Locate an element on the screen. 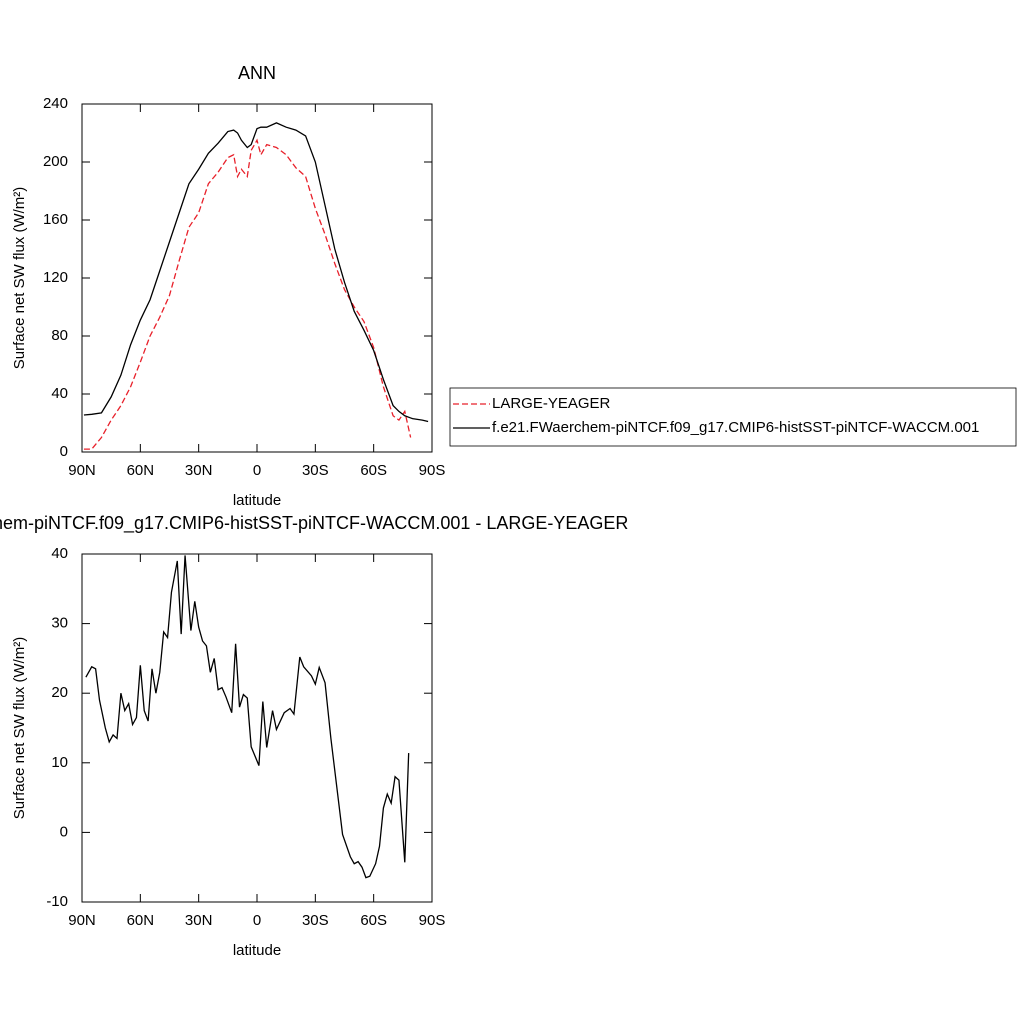 This screenshot has width=1024, height=1024. legend-label: LARGE-YEAGER is located at coordinates (551, 403).